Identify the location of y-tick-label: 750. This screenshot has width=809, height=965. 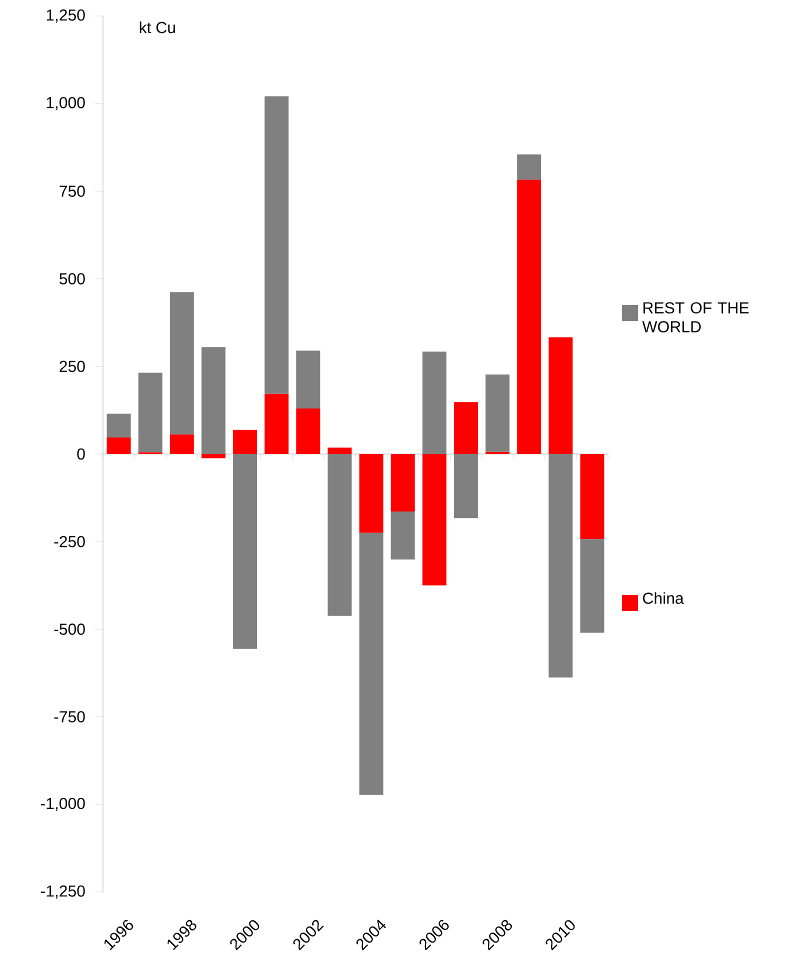
(72, 191).